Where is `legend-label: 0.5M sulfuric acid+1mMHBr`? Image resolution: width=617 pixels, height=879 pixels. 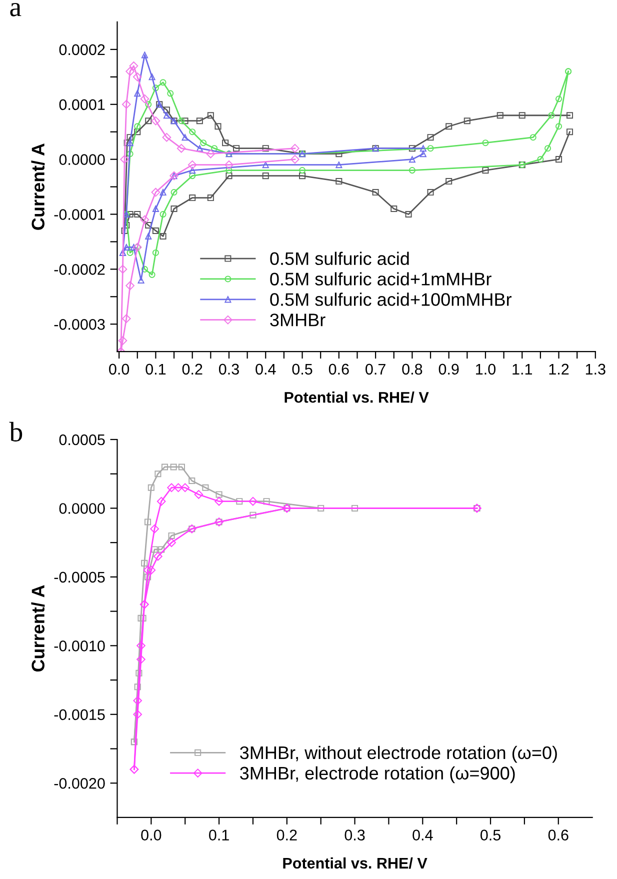
legend-label: 0.5M sulfuric acid+1mMHBr is located at coordinates (381, 279).